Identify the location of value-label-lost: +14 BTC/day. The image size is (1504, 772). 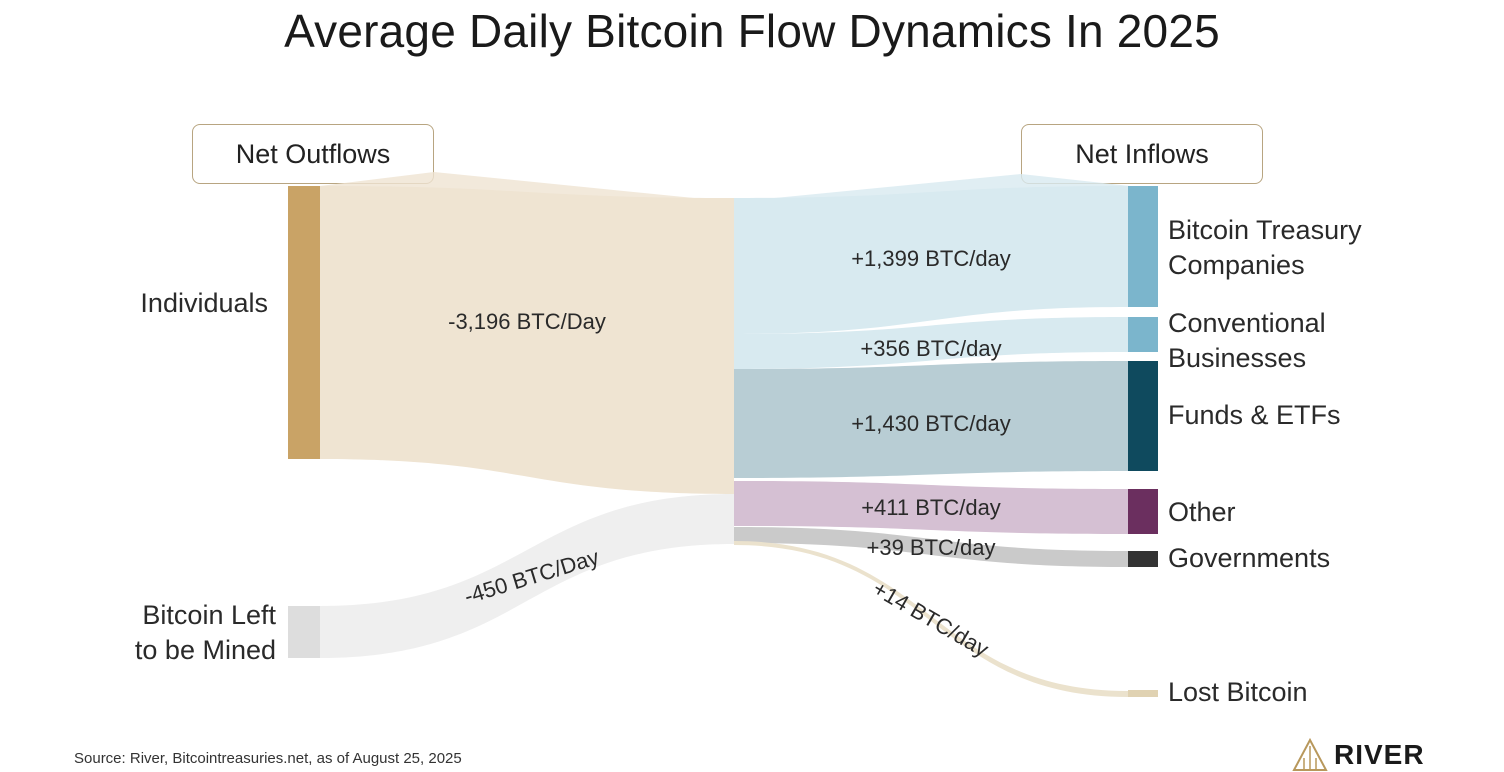
(931, 619).